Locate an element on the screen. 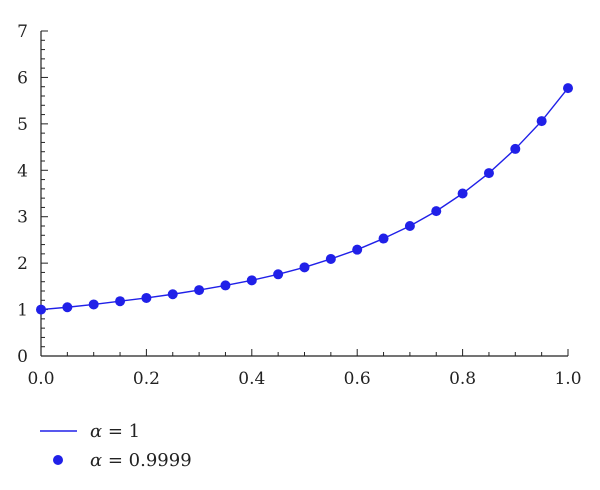 The height and width of the screenshot is (490, 600). x-tick-label: 0.2 is located at coordinates (146, 379).